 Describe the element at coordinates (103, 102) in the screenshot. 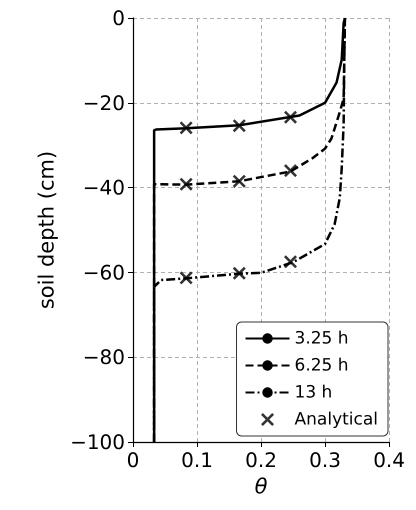

I see `y-tick-label: −20` at that location.